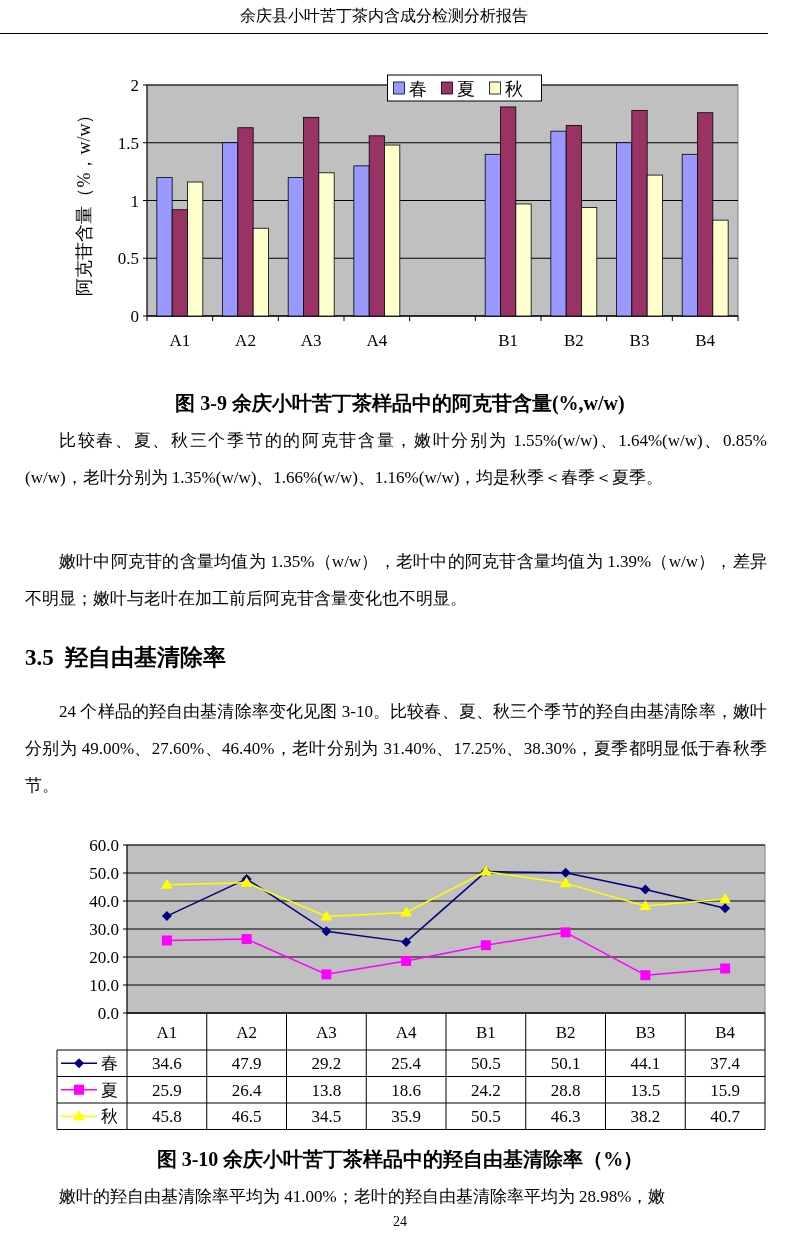 The width and height of the screenshot is (800, 1238). I want to click on data-label: 26.4, so click(246, 1090).